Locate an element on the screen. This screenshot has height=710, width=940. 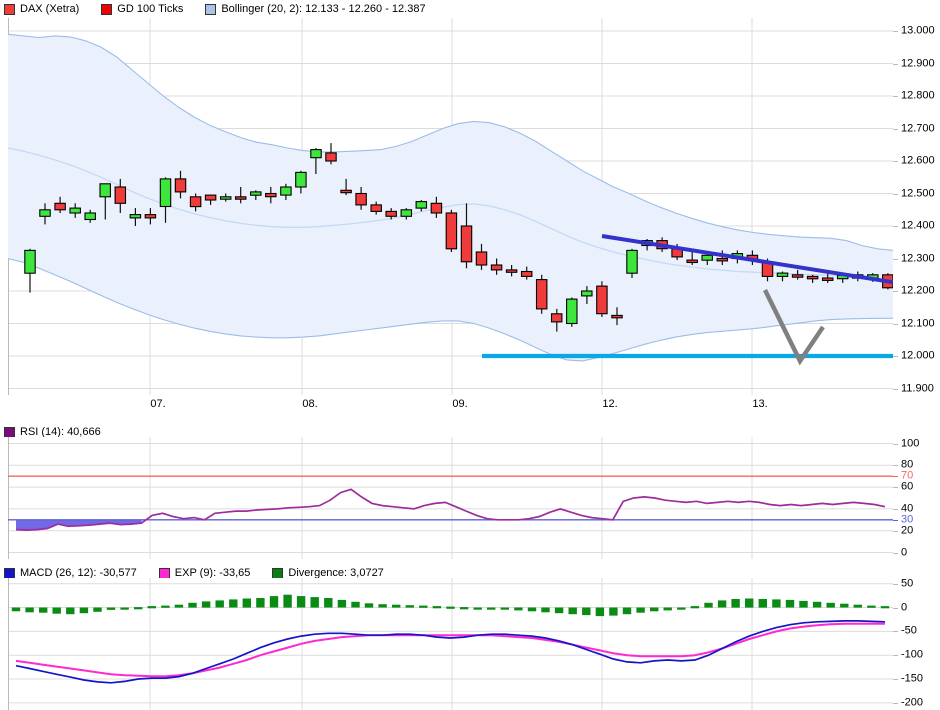
legend-label-macd: MACD (26, 12): -30,577 is located at coordinates (78, 573).